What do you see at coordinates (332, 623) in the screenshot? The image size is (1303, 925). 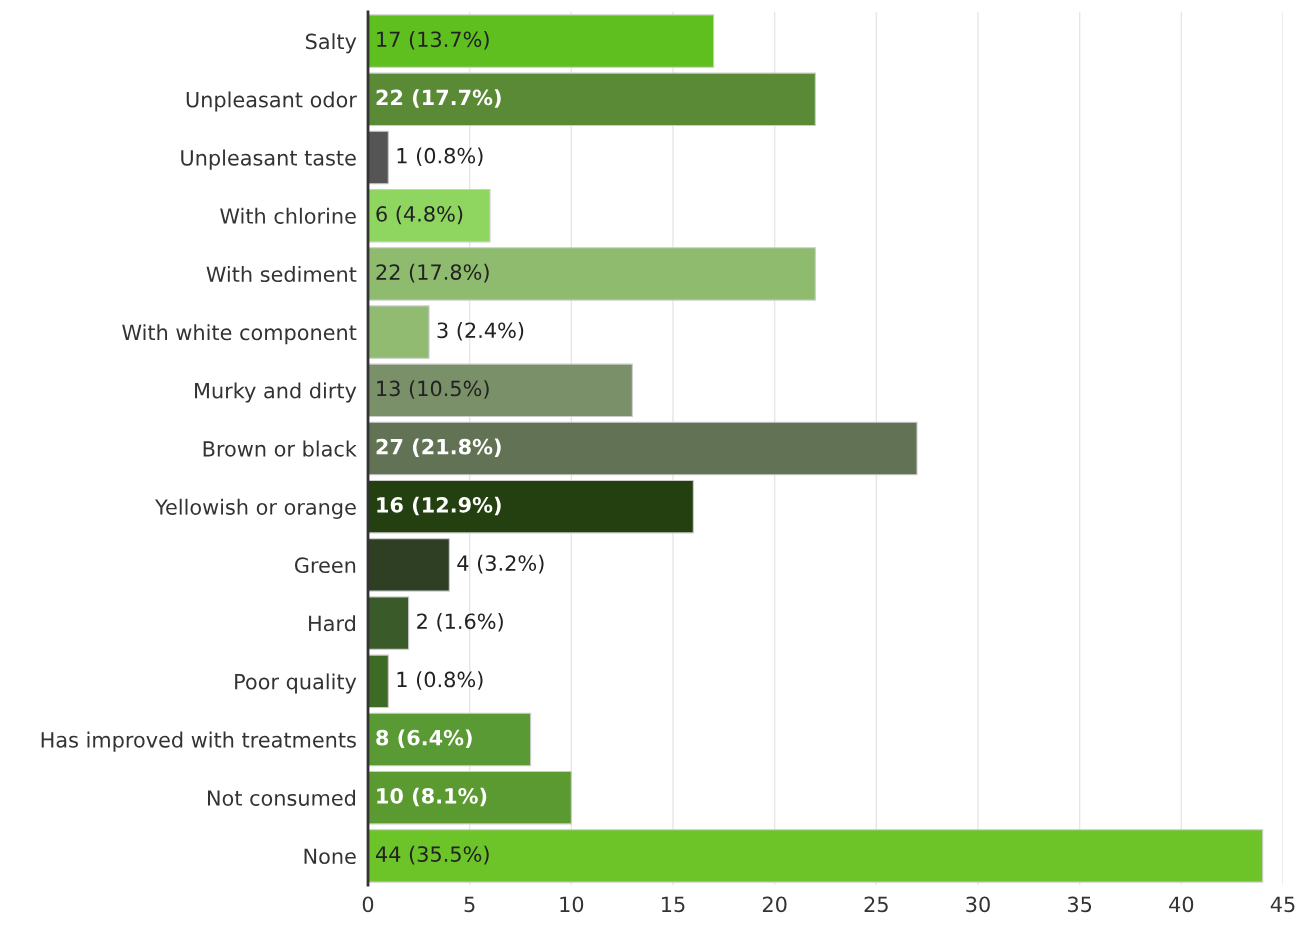 I see `y-tick-label: Hard` at bounding box center [332, 623].